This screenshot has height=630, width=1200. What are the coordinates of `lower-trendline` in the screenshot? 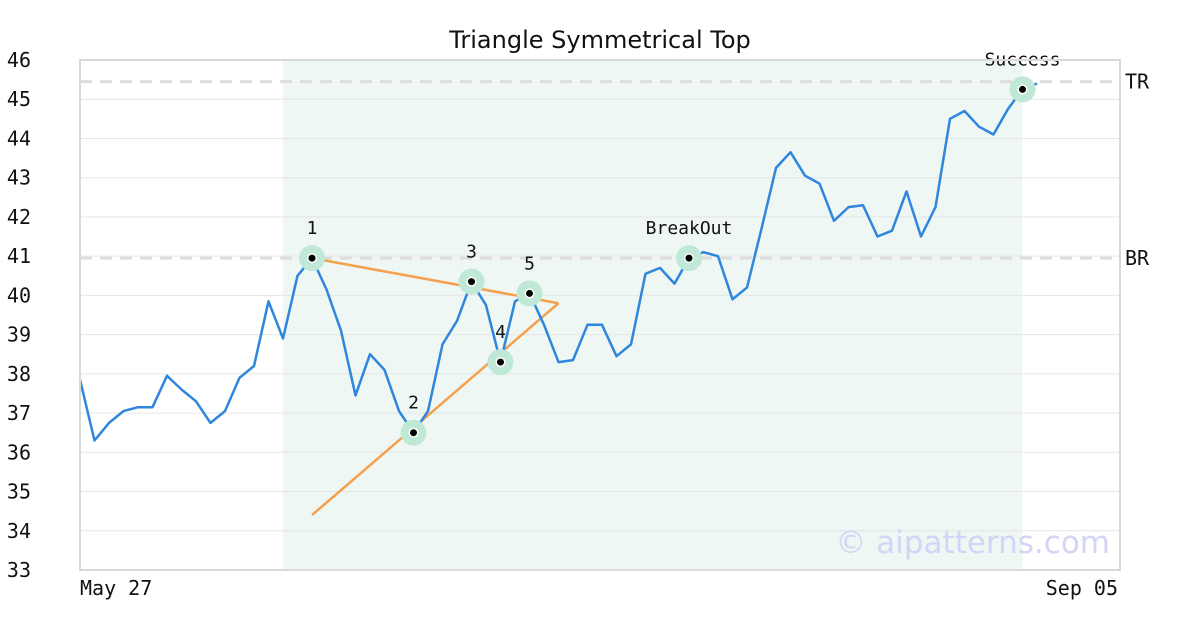 It's located at (435, 409).